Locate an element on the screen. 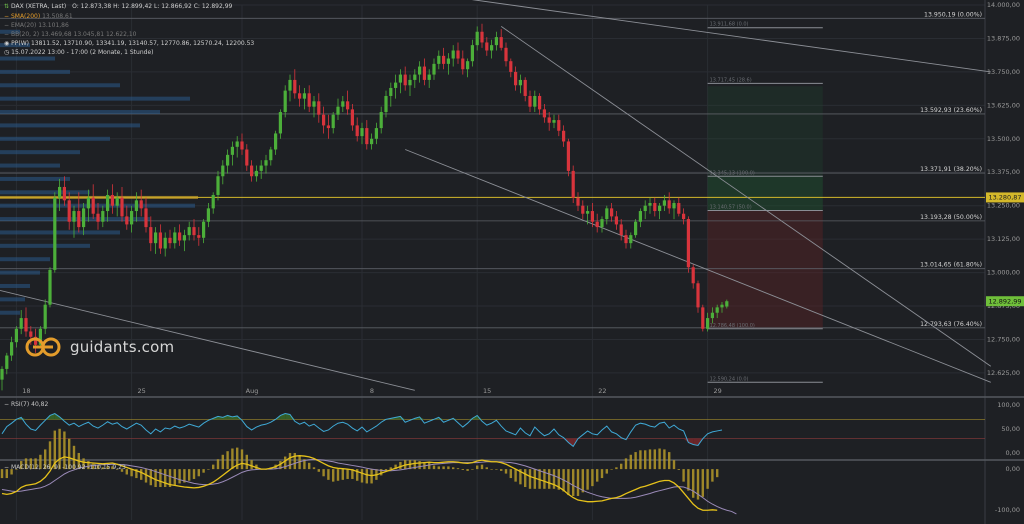 Image resolution: width=1024 pixels, height=524 pixels. projection-level-label: 13.140,57 (50.0) is located at coordinates (731, 208).